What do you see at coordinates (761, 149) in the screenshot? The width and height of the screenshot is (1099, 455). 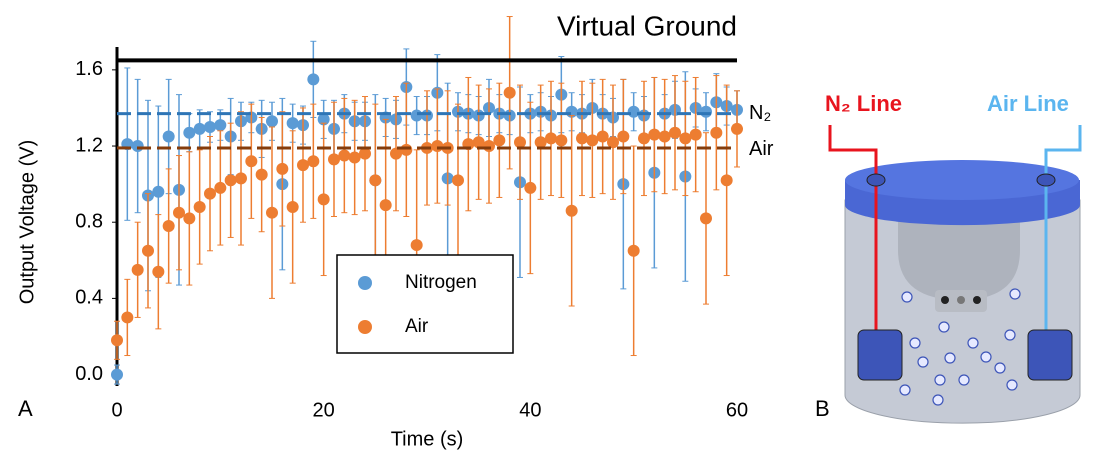 I see `reference-label: Air` at bounding box center [761, 149].